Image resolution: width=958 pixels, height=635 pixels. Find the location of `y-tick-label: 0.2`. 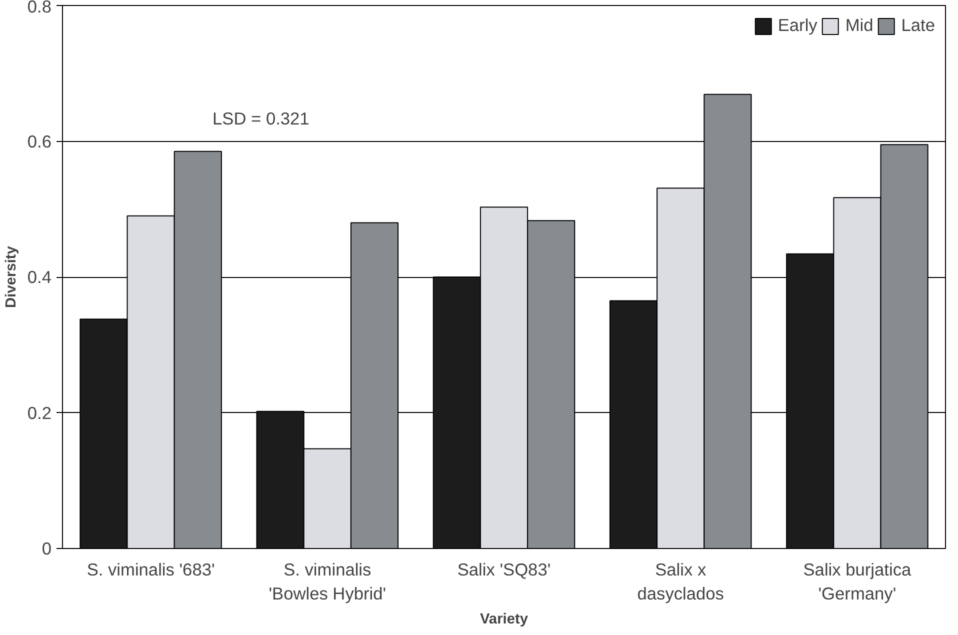

y-tick-label: 0.2 is located at coordinates (39, 412).